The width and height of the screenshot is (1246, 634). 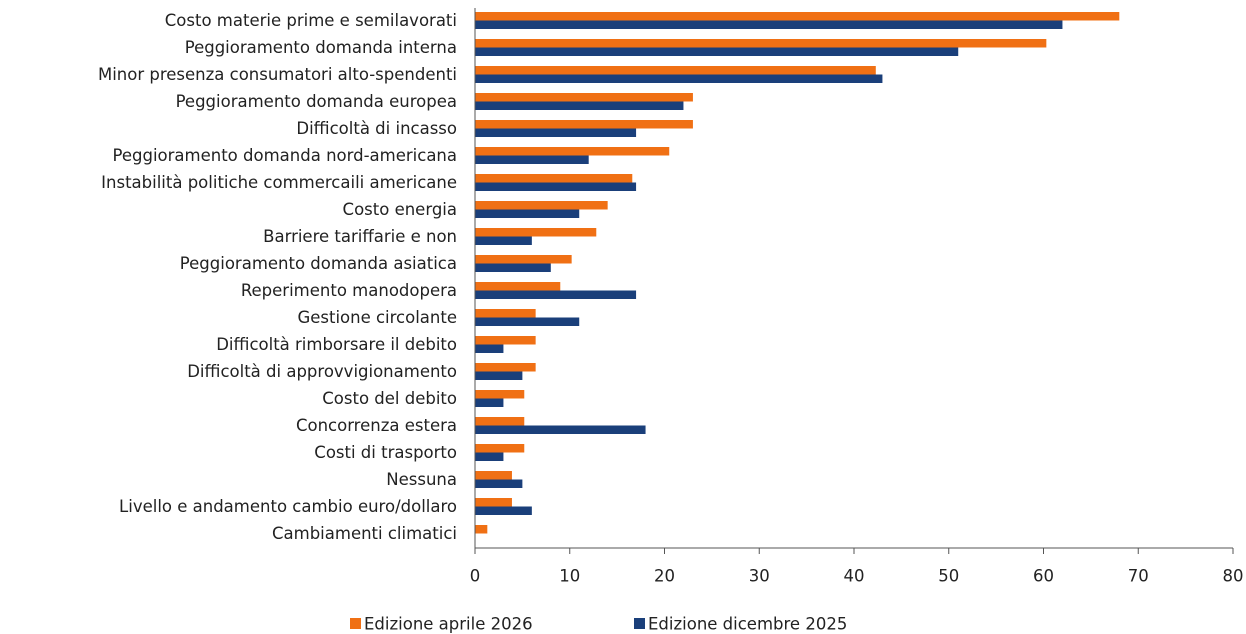 I want to click on y-tick-label: Peggioramento domanda interna, so click(x=321, y=47).